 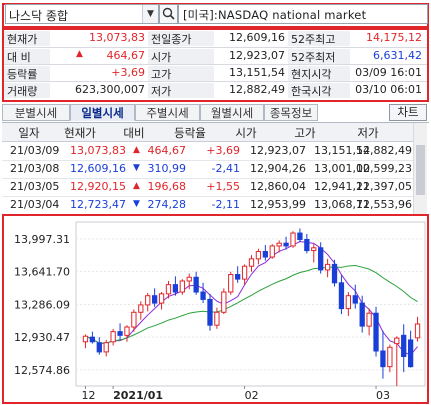 I want to click on summary-label: 52주최저, so click(x=319, y=56).